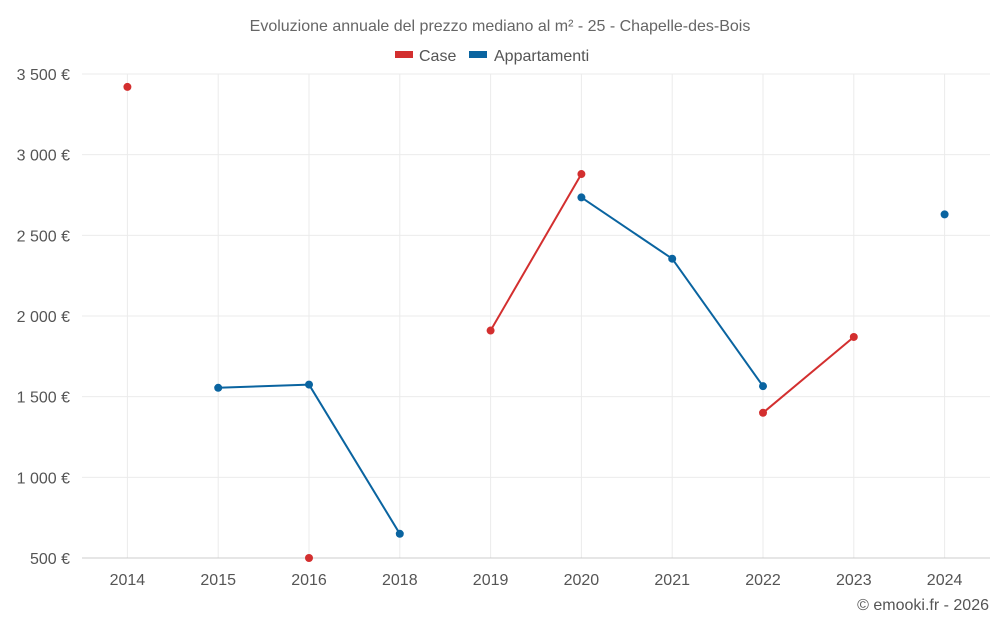 This screenshot has width=1000, height=625. I want to click on x-tick-label: 2024, so click(945, 580).